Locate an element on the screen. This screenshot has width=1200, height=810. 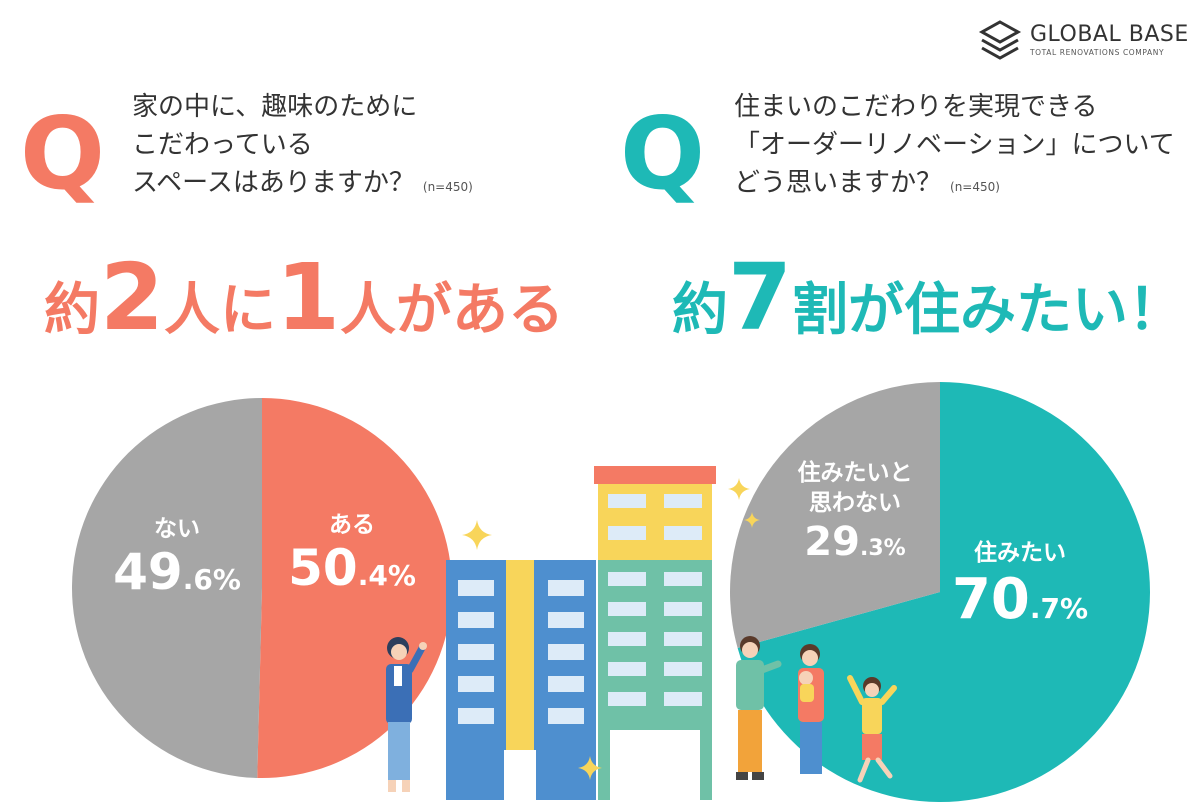
slice-label-not-want-1: 住みたいと is located at coordinates (855, 473).